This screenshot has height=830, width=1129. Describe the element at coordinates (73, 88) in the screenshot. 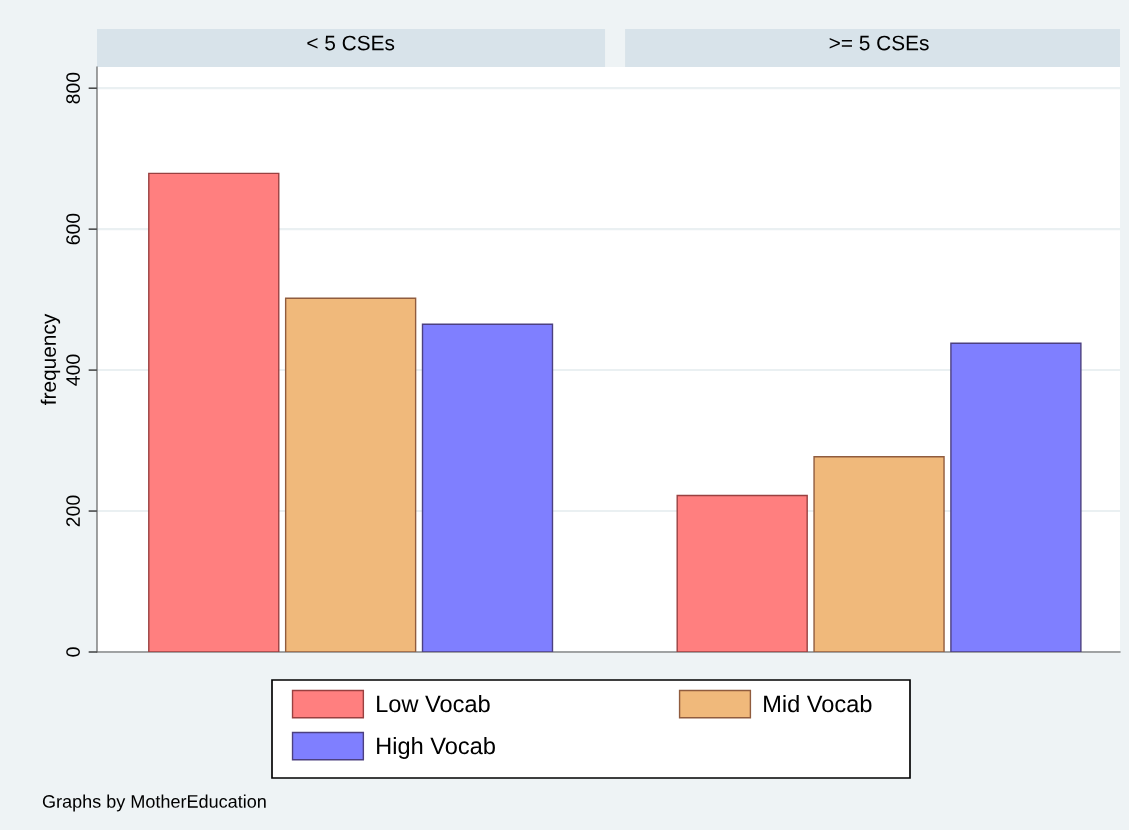

I see `y-tick-label: 800` at that location.